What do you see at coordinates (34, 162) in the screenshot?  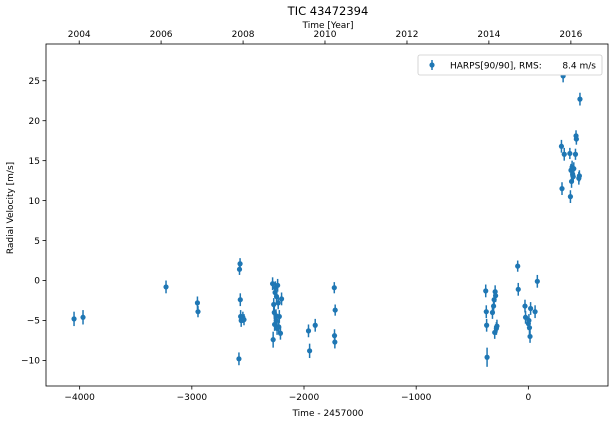 I see `y-tick-label: 15` at bounding box center [34, 162].